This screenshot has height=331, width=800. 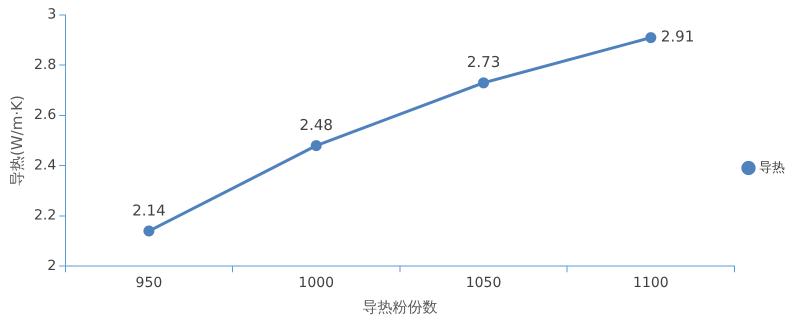 What do you see at coordinates (17, 140) in the screenshot?
I see `y-axis-title: 导热(W/m·K)` at bounding box center [17, 140].